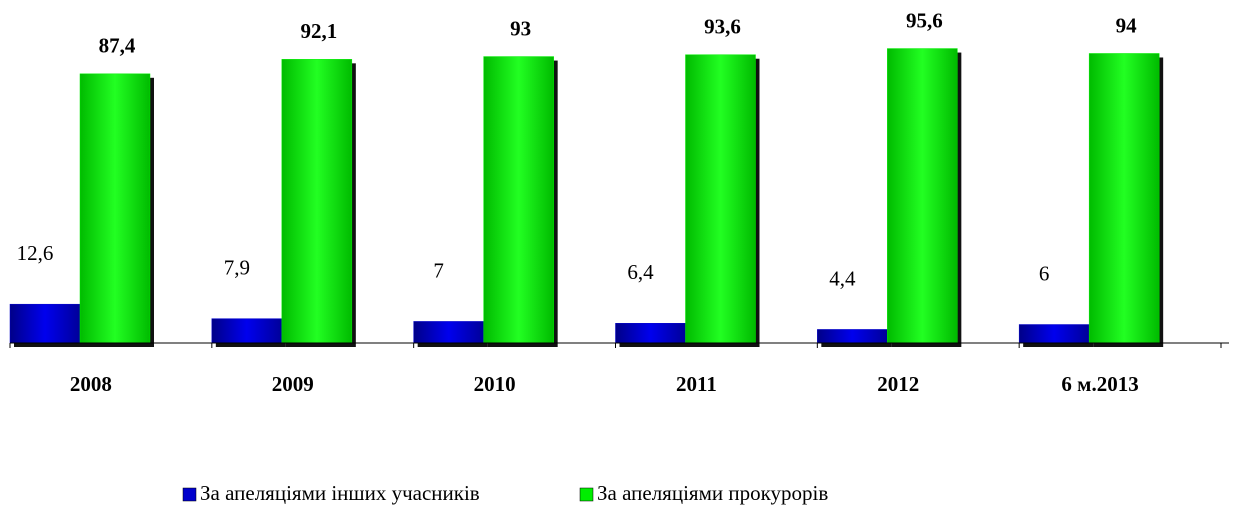 This screenshot has width=1237, height=531. What do you see at coordinates (237, 267) in the screenshot?
I see `data-label: 7,9` at bounding box center [237, 267].